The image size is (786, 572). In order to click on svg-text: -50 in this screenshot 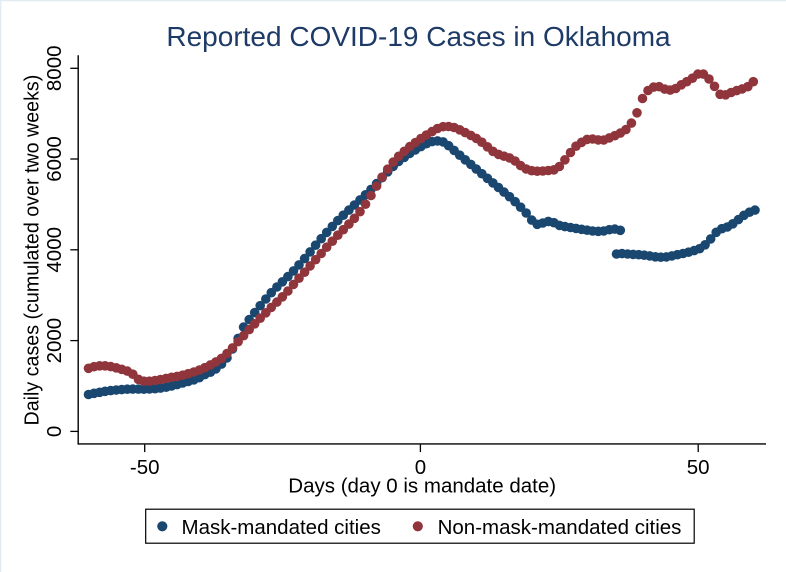, I will do `click(145, 467)`.